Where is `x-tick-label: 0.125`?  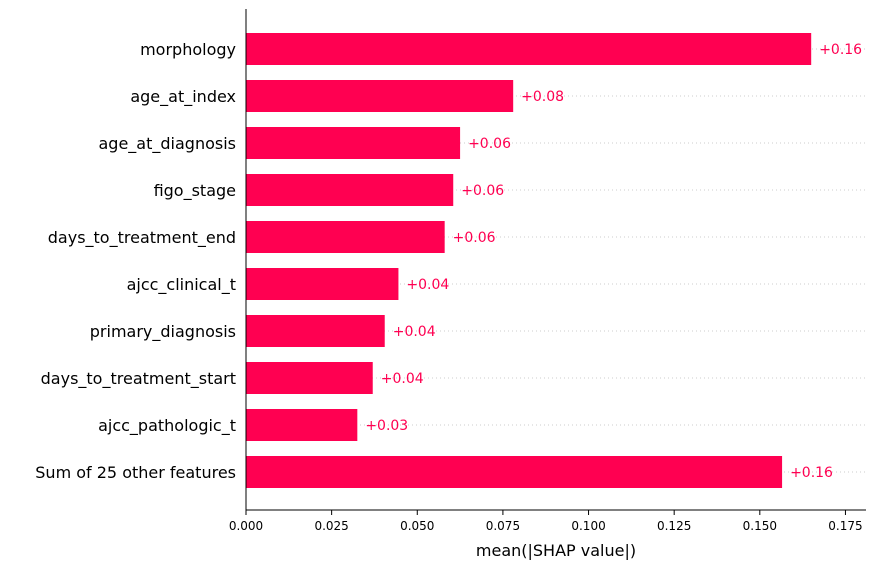
x-tick-label: 0.125 is located at coordinates (674, 526).